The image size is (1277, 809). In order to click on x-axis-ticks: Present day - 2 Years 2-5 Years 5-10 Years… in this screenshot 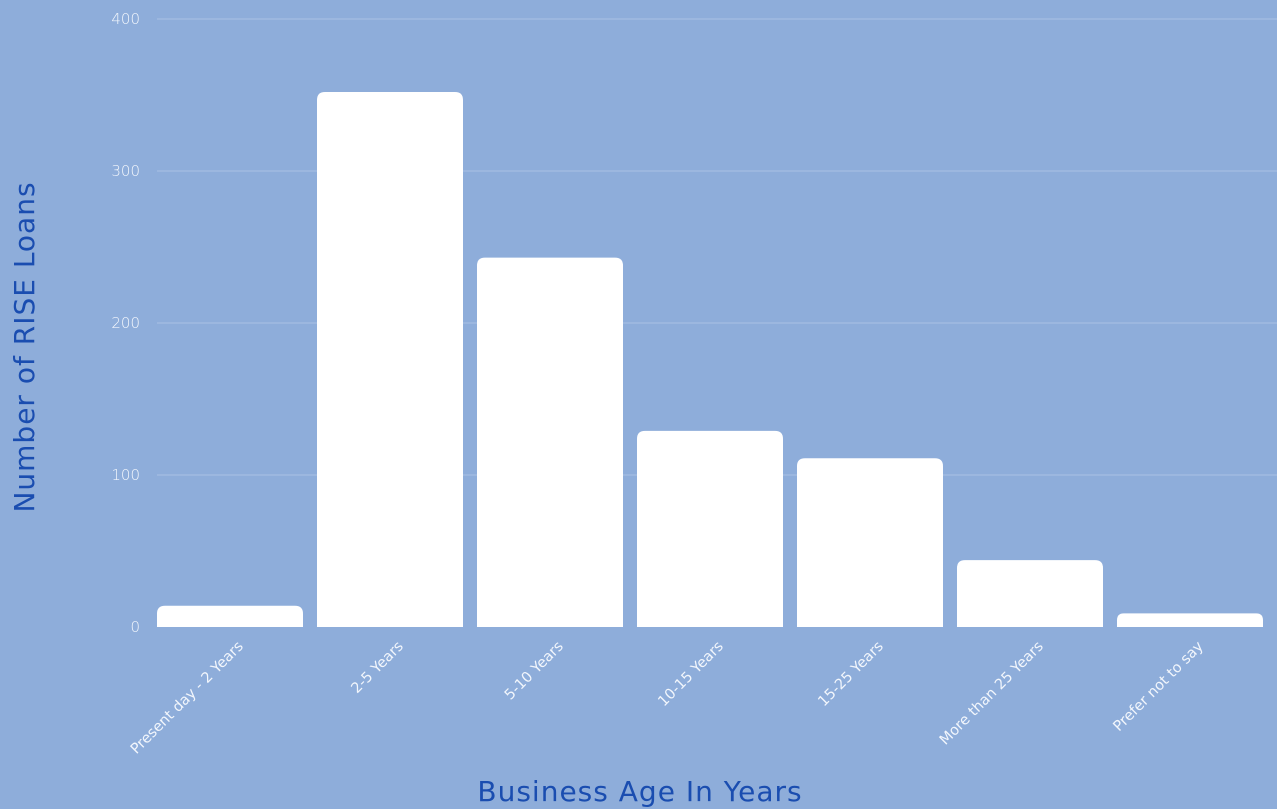, I will do `click(667, 697)`.